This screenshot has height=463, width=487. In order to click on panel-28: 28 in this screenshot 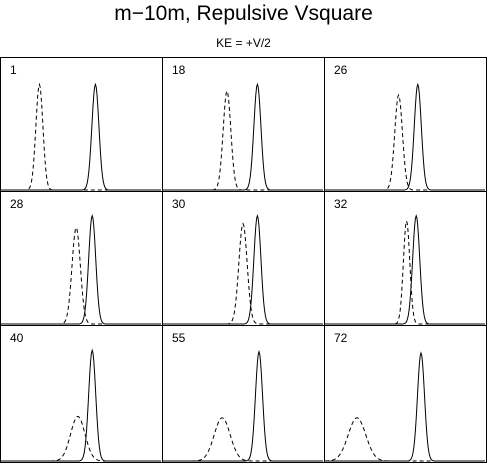, I will do `click(81, 258)`.